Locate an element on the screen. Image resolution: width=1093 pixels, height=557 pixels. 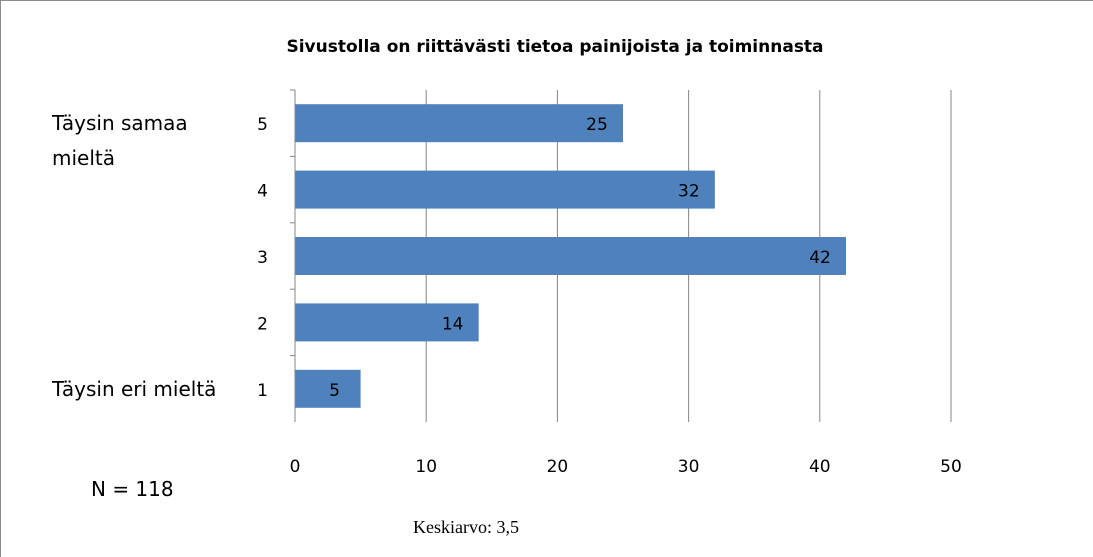
value-label: 14 is located at coordinates (453, 324).